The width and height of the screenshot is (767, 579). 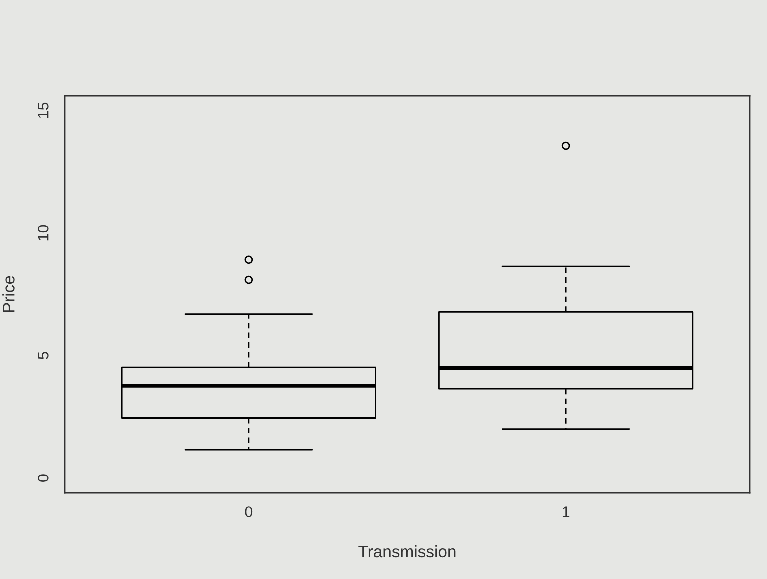 I want to click on y-tick-label: 15, so click(x=43, y=110).